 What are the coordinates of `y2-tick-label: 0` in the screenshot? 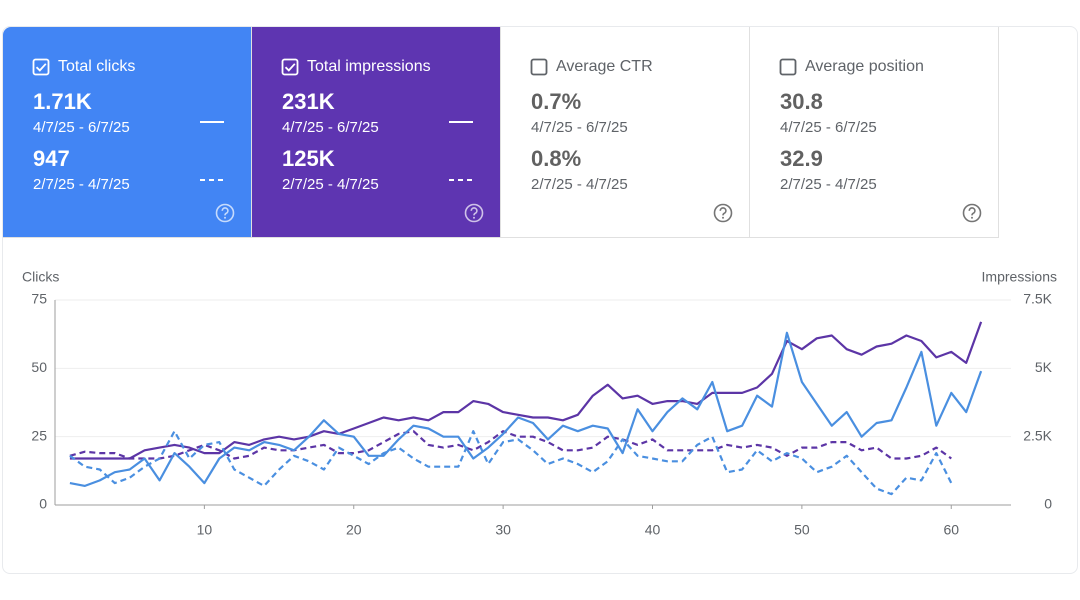 It's located at (1048, 504).